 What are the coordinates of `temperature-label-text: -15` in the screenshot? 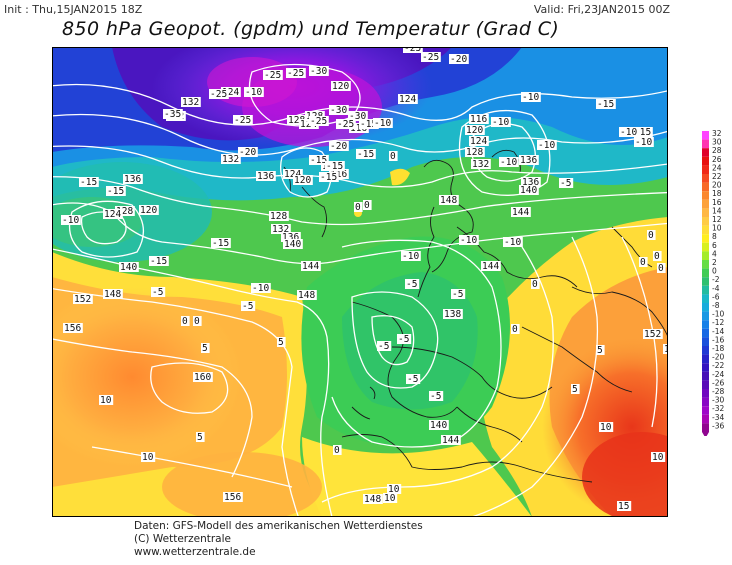 It's located at (328, 177).